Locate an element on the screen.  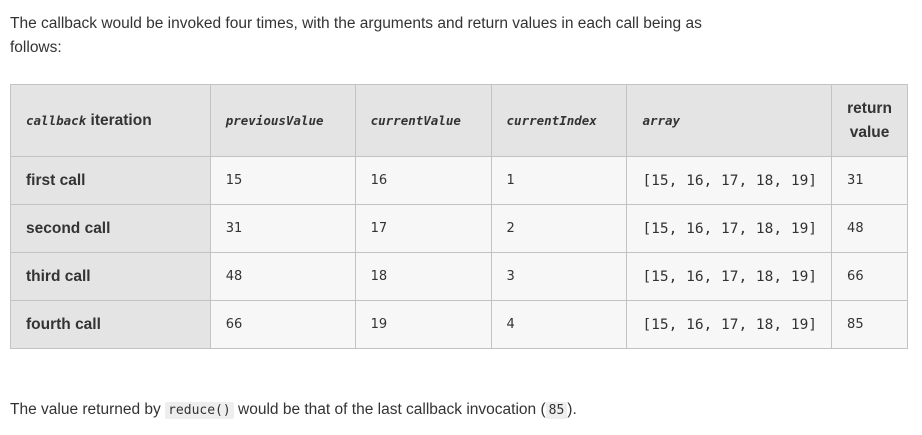
header-return-value: return value is located at coordinates (869, 120).